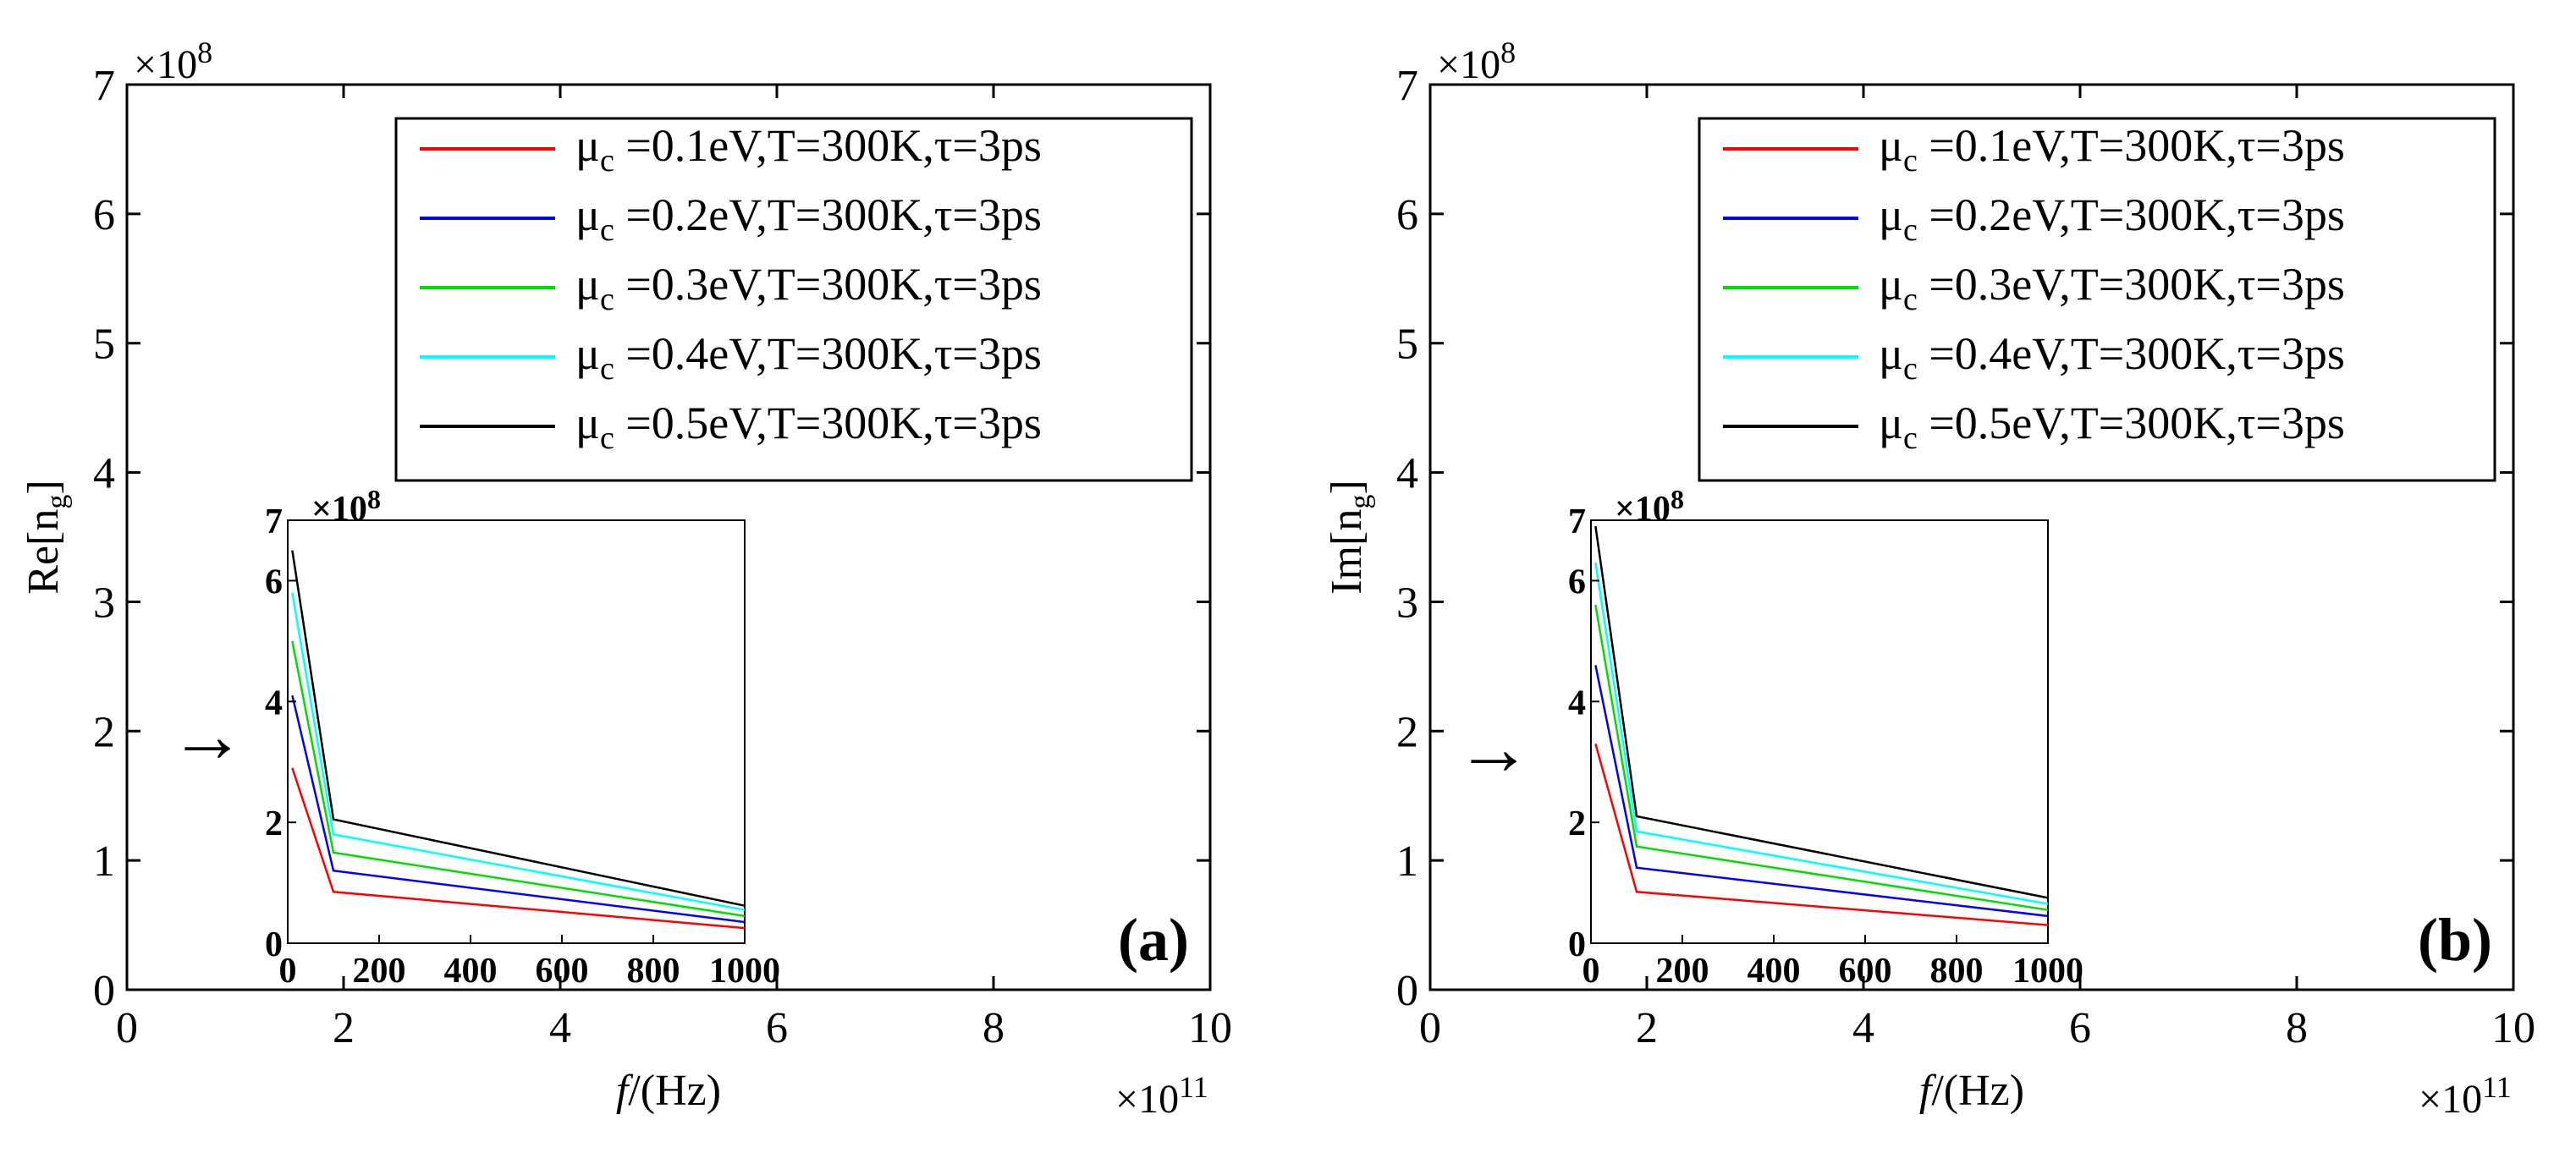  What do you see at coordinates (104, 86) in the screenshot?
I see `y-tick-label: 7` at bounding box center [104, 86].